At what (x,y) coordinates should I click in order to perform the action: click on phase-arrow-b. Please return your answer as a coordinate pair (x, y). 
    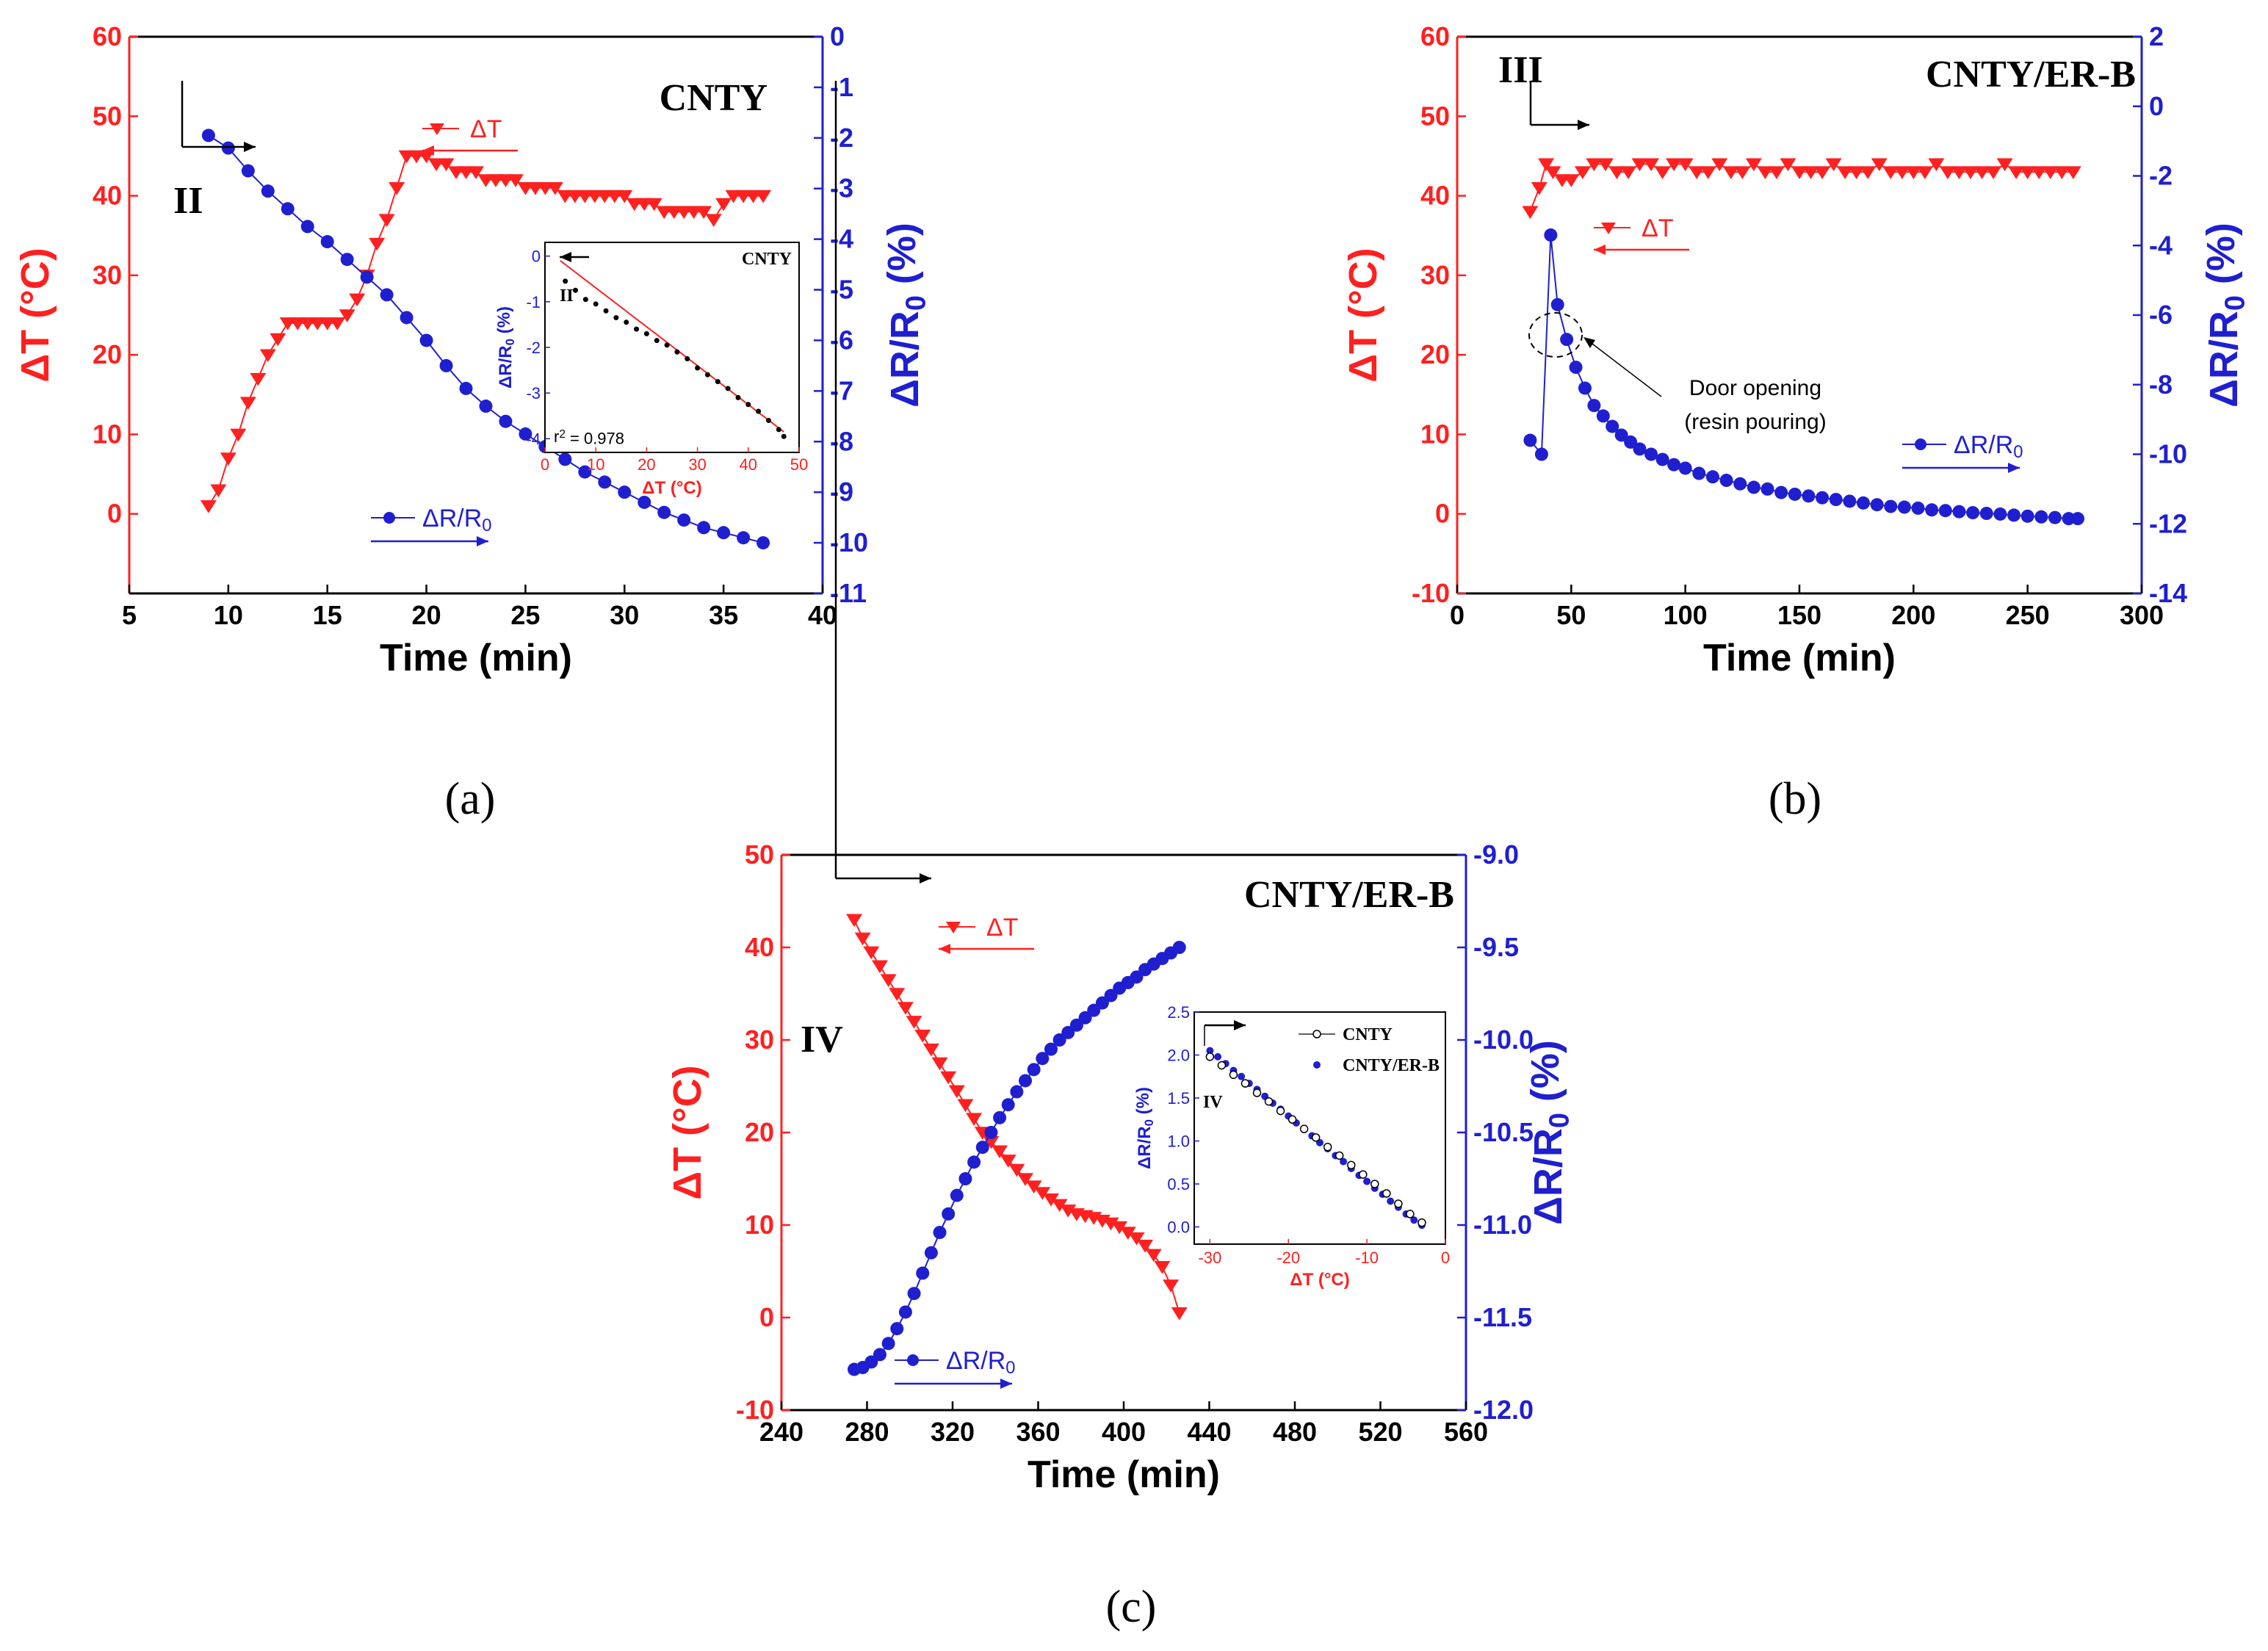
    Looking at the image, I should click on (1560, 125).